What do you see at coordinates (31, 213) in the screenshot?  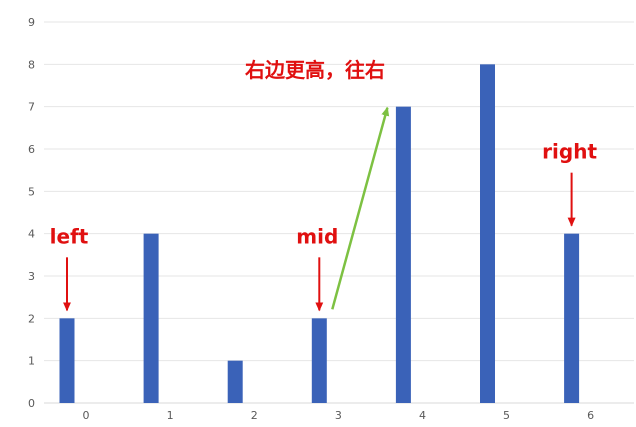 I see `y-axis: 0 1 2 3 4 5 6 7 8 9` at bounding box center [31, 213].